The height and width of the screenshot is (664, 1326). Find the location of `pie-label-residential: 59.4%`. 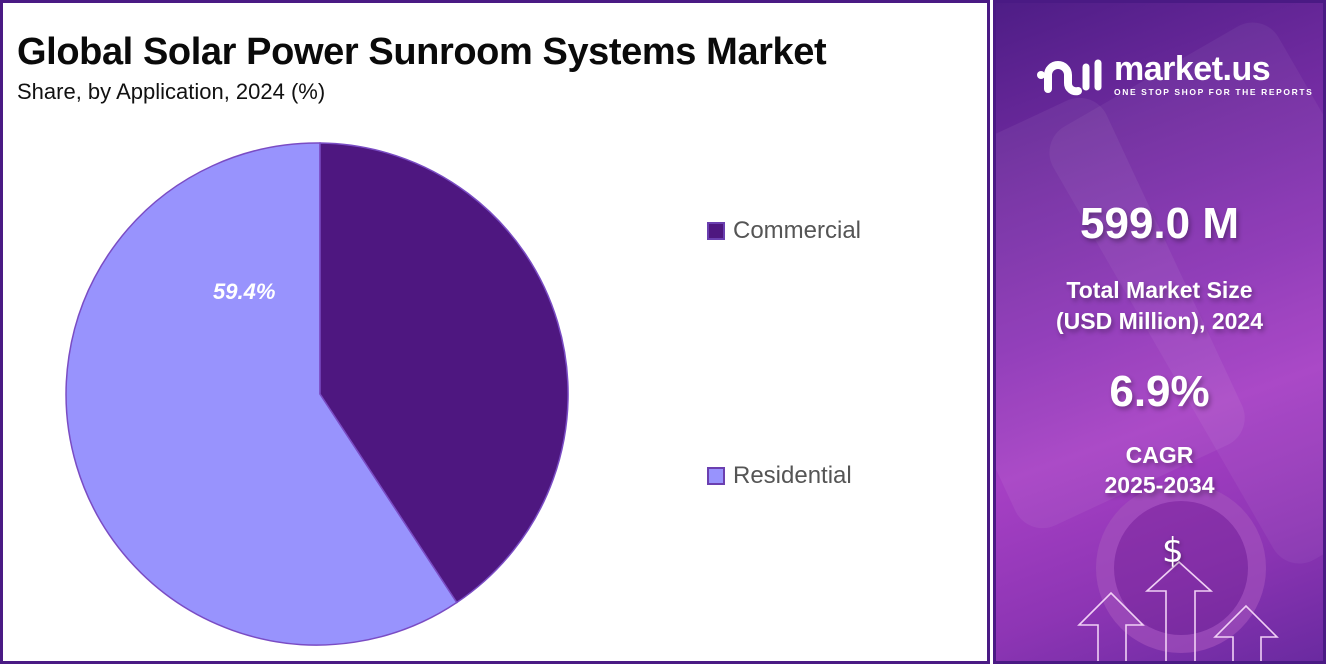

pie-label-residential: 59.4% is located at coordinates (244, 291).